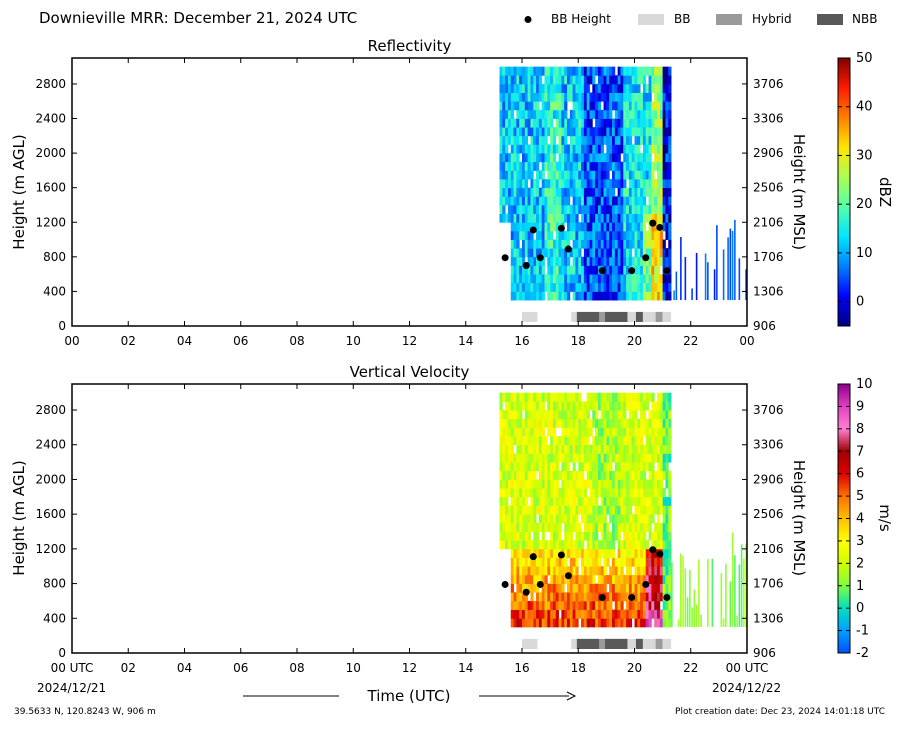  I want to click on velocity-colorbar-tick-label: 6, so click(860, 474).